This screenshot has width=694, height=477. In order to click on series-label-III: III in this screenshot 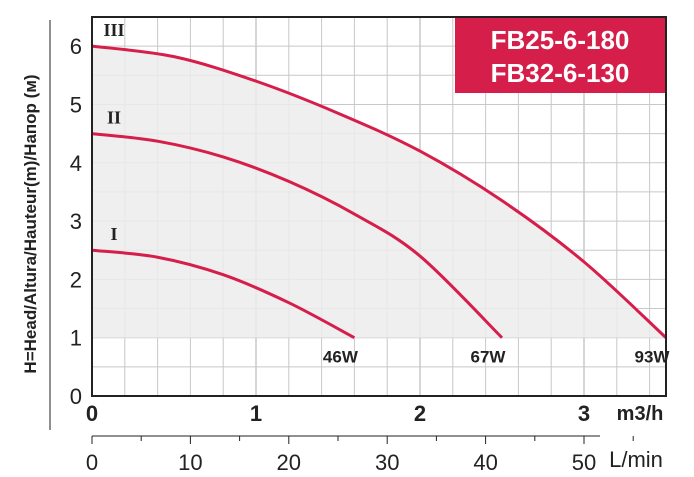, I will do `click(113, 30)`.